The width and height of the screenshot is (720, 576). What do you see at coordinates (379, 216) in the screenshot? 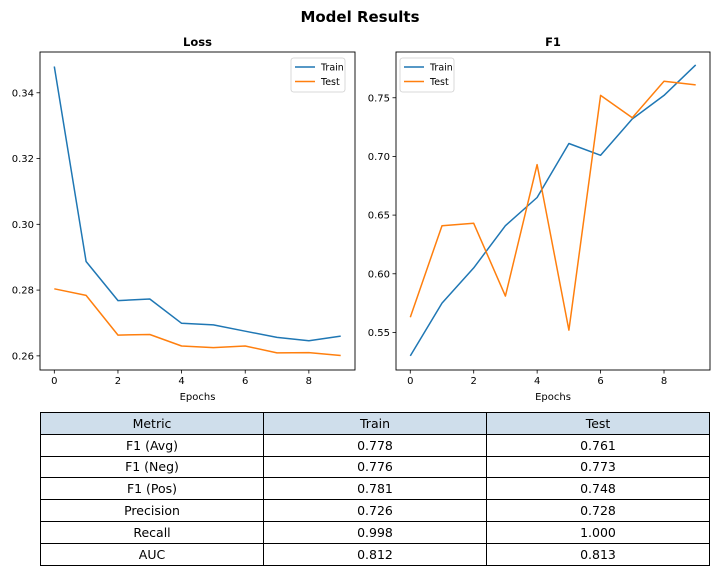
I see `chart-2-y-tick-label: 0.65` at bounding box center [379, 216].